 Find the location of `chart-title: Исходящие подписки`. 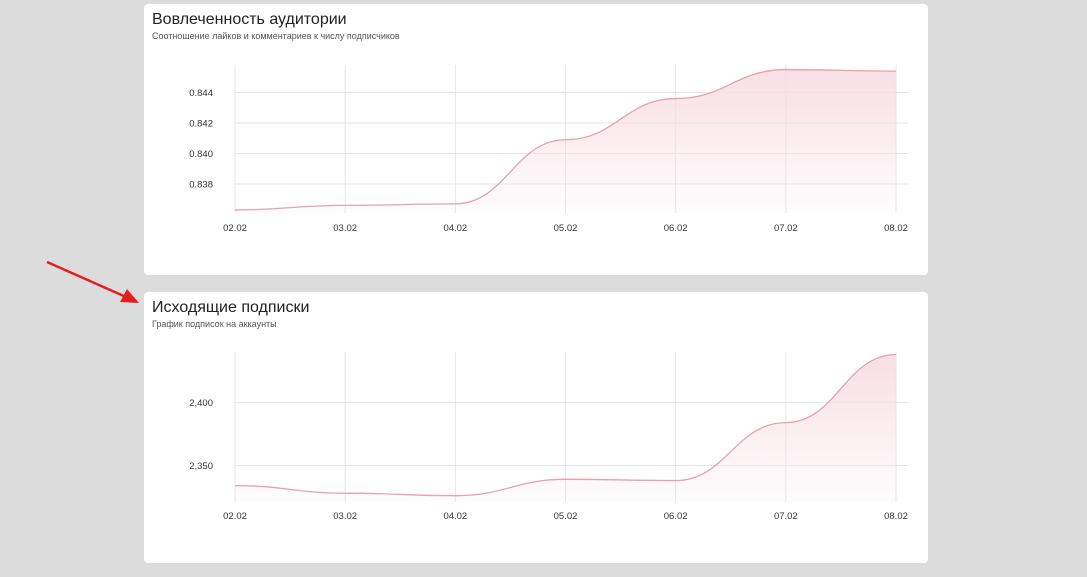

chart-title: Исходящие подписки is located at coordinates (231, 307).